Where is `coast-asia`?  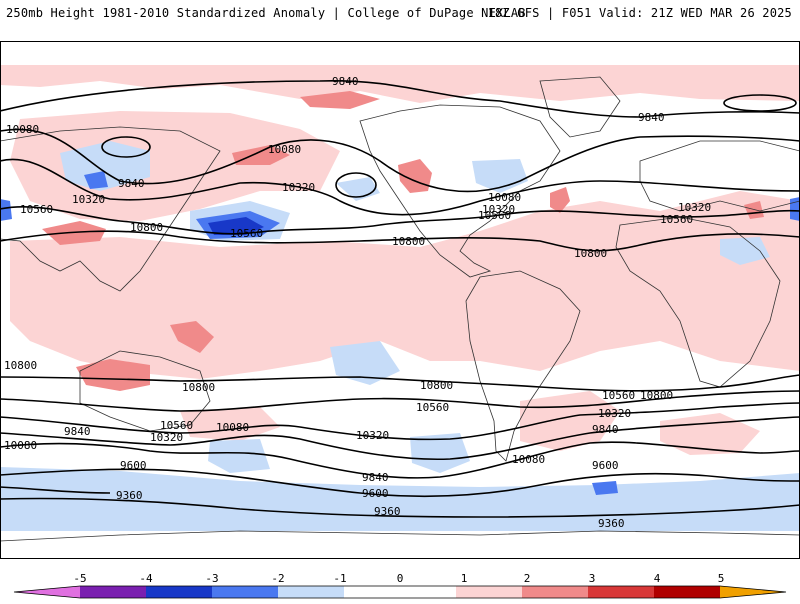
coast-asia is located at coordinates (110, 209).